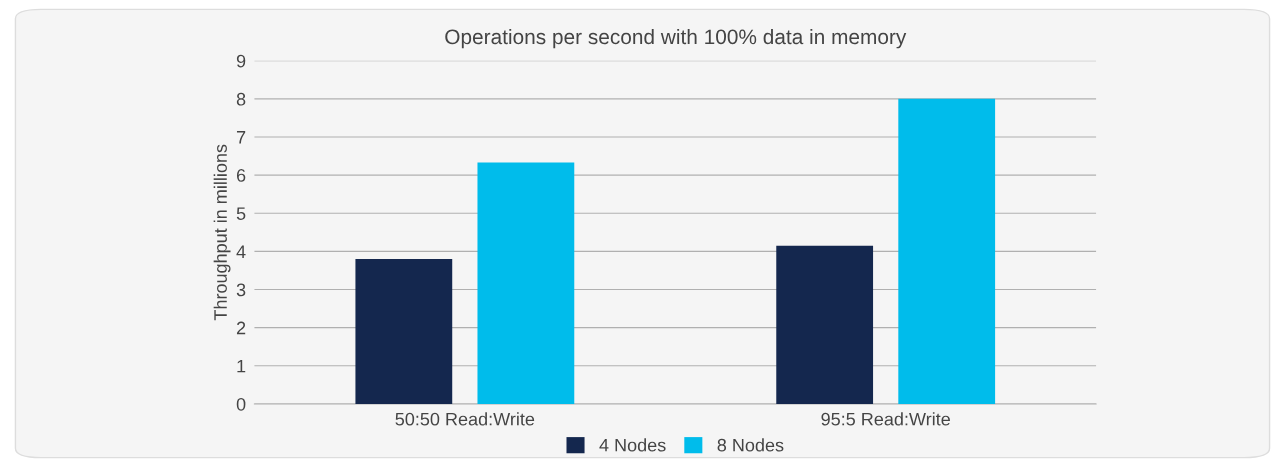 The width and height of the screenshot is (1285, 467). I want to click on y-tick-label: 4, so click(241, 251).